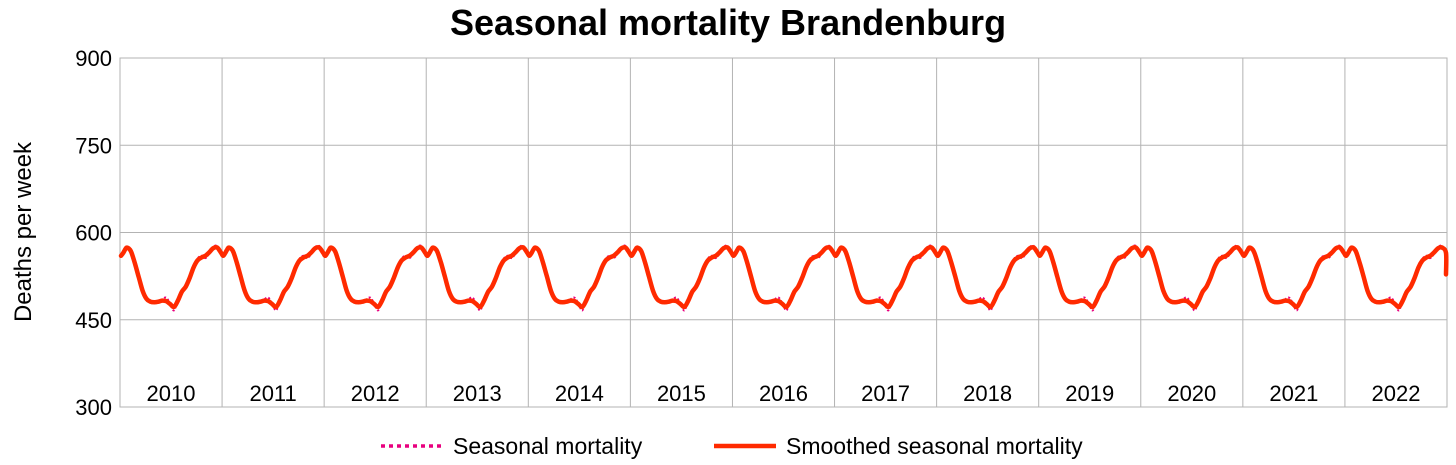 This screenshot has height=465, width=1456. I want to click on legend-label-seasonal-mortality: Seasonal mortality, so click(548, 446).